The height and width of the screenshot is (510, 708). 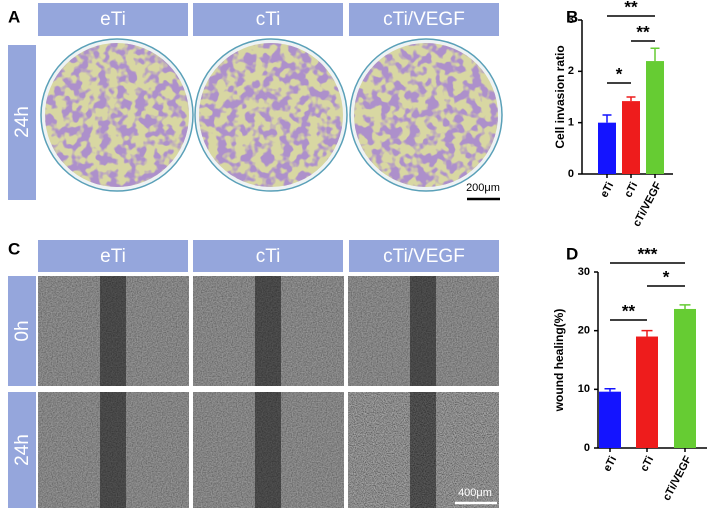 I want to click on y-tick-label: 1, so click(x=571, y=123).